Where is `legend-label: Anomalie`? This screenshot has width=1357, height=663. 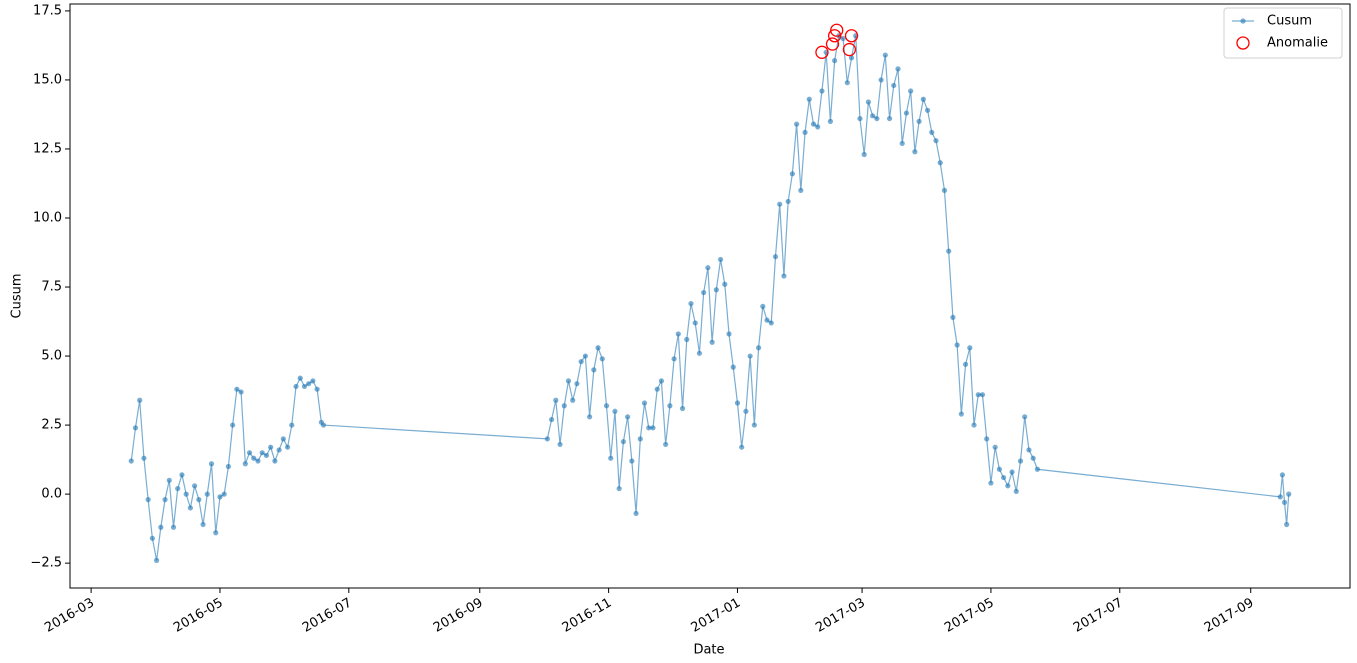 legend-label: Anomalie is located at coordinates (1297, 43).